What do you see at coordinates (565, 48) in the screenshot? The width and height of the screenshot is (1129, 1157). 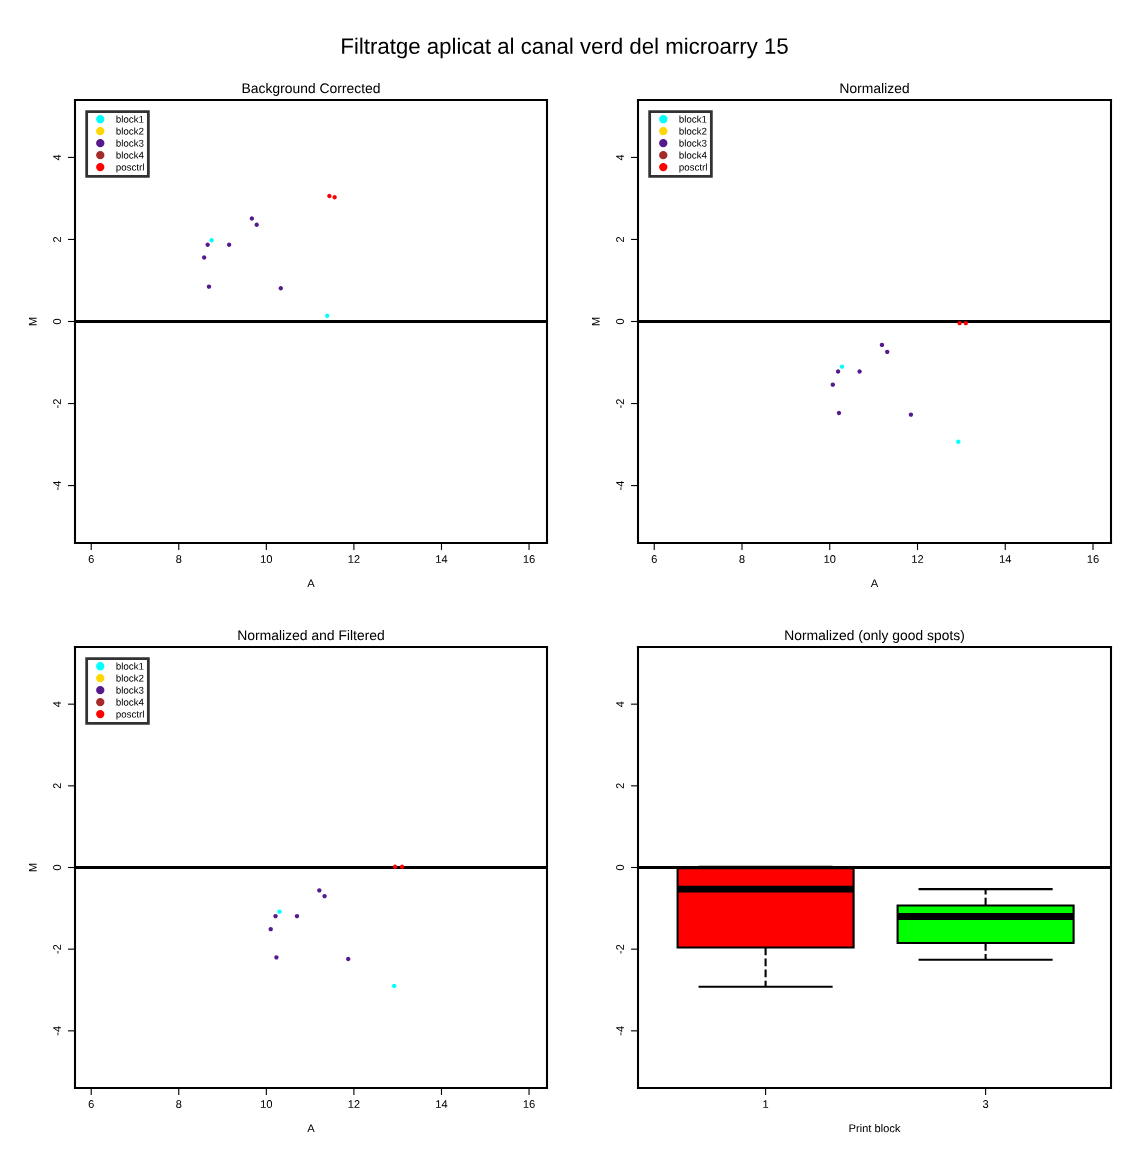 I see `text: Filtratge aplicat al canal verd del microarry 15` at bounding box center [565, 48].